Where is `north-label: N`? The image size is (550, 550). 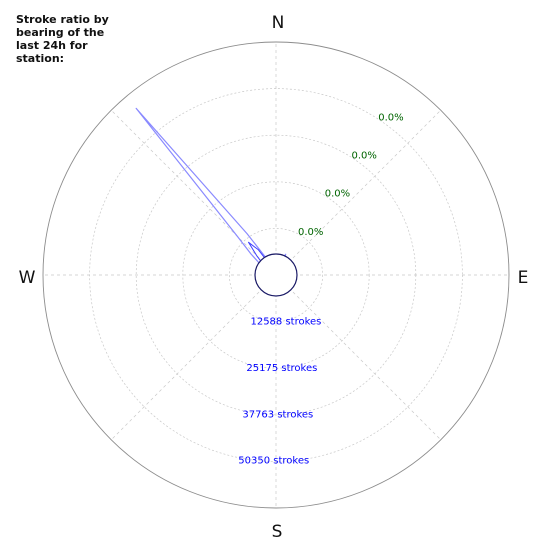 north-label: N is located at coordinates (278, 23).